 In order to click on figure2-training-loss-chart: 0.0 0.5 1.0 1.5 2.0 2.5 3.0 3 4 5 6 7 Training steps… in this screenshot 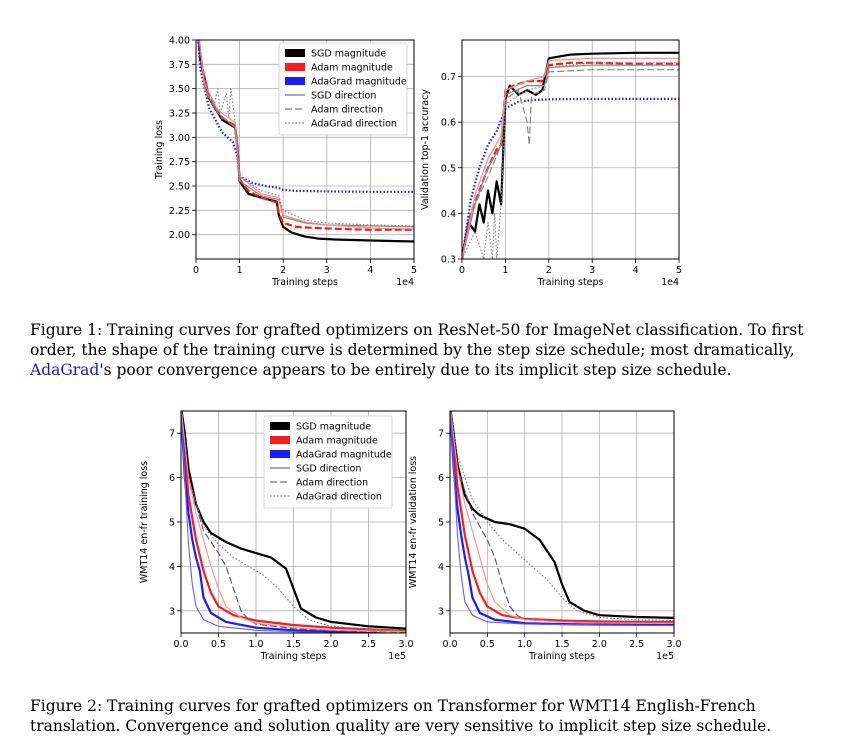, I will do `click(276, 536)`.